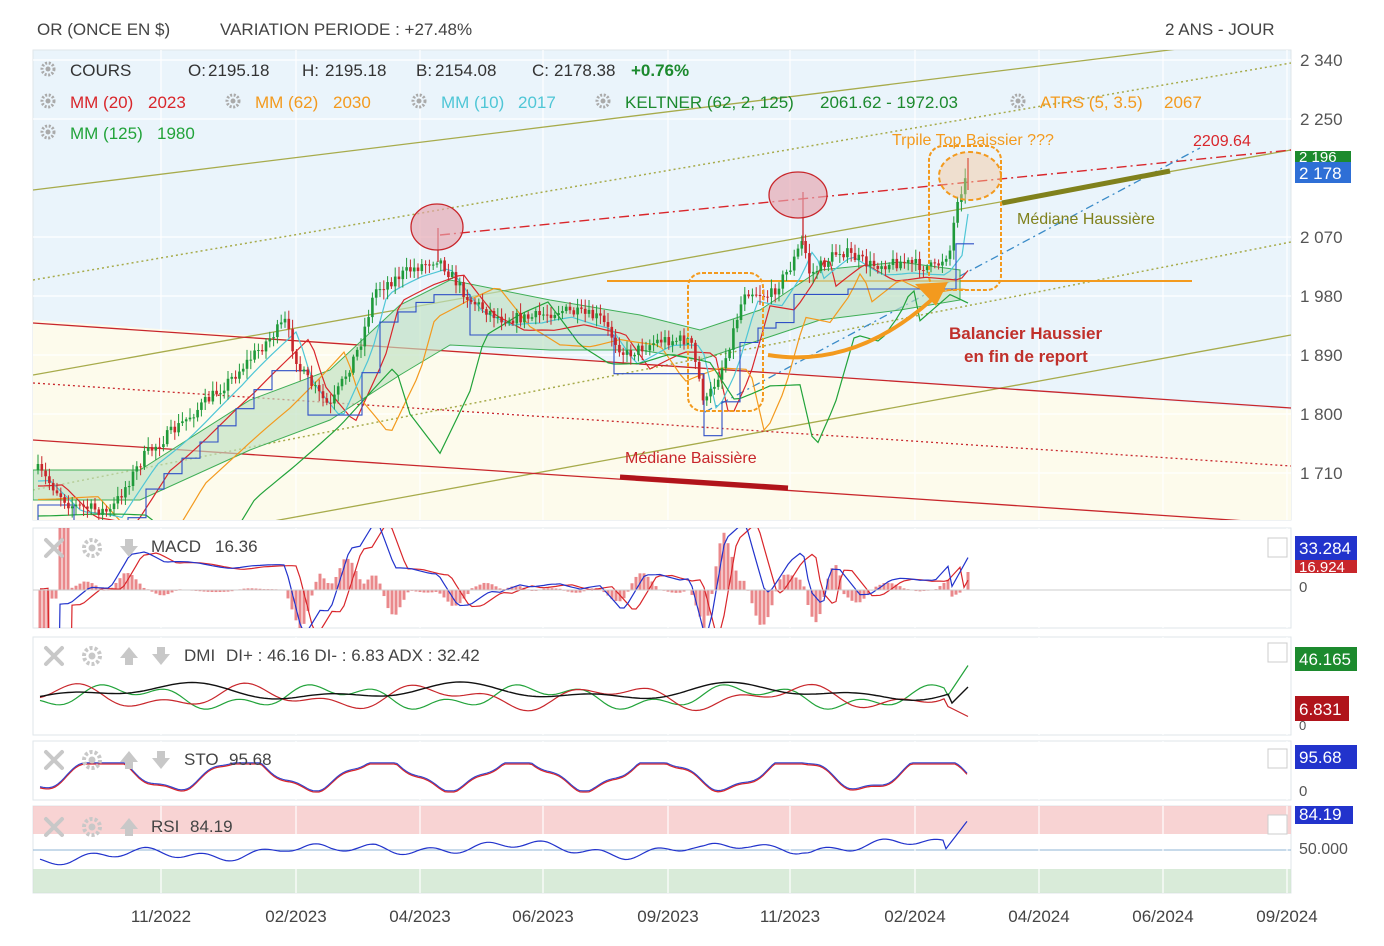 The width and height of the screenshot is (1384, 946). Describe the element at coordinates (1321, 473) in the screenshot. I see `price-tick-label: 1 710` at that location.